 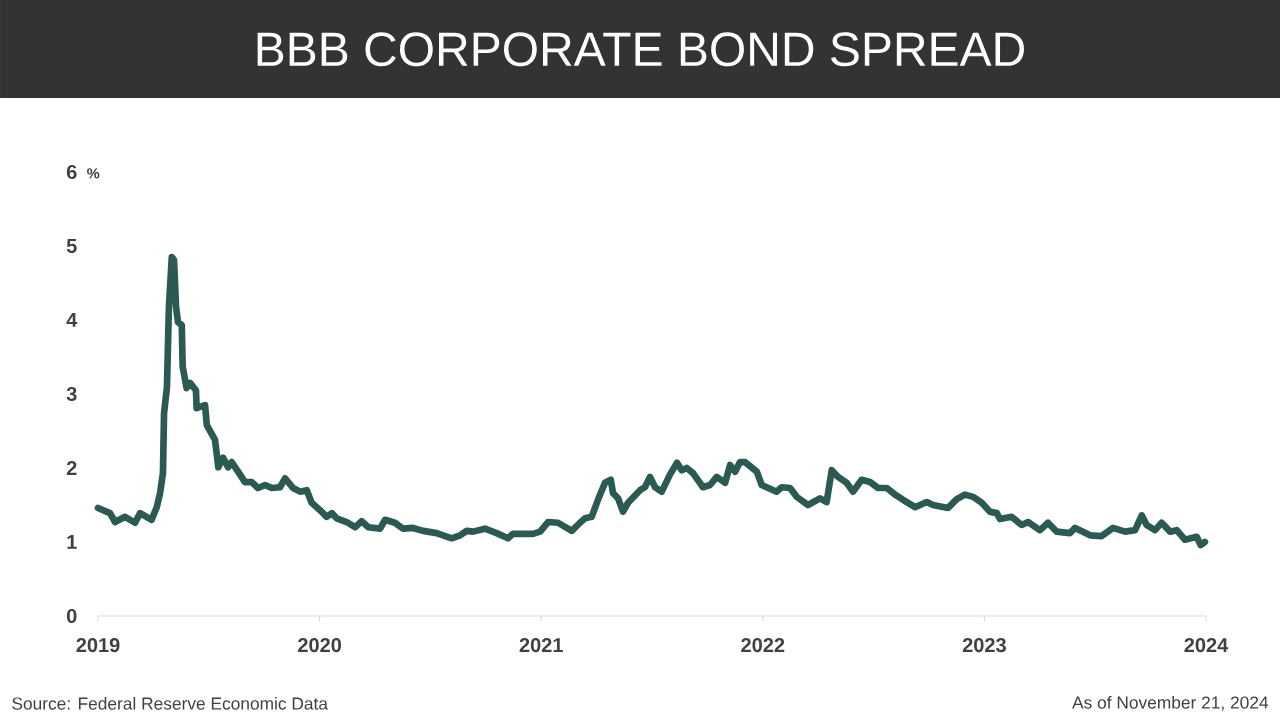 What do you see at coordinates (320, 645) in the screenshot?
I see `x-tick-label: 2020` at bounding box center [320, 645].